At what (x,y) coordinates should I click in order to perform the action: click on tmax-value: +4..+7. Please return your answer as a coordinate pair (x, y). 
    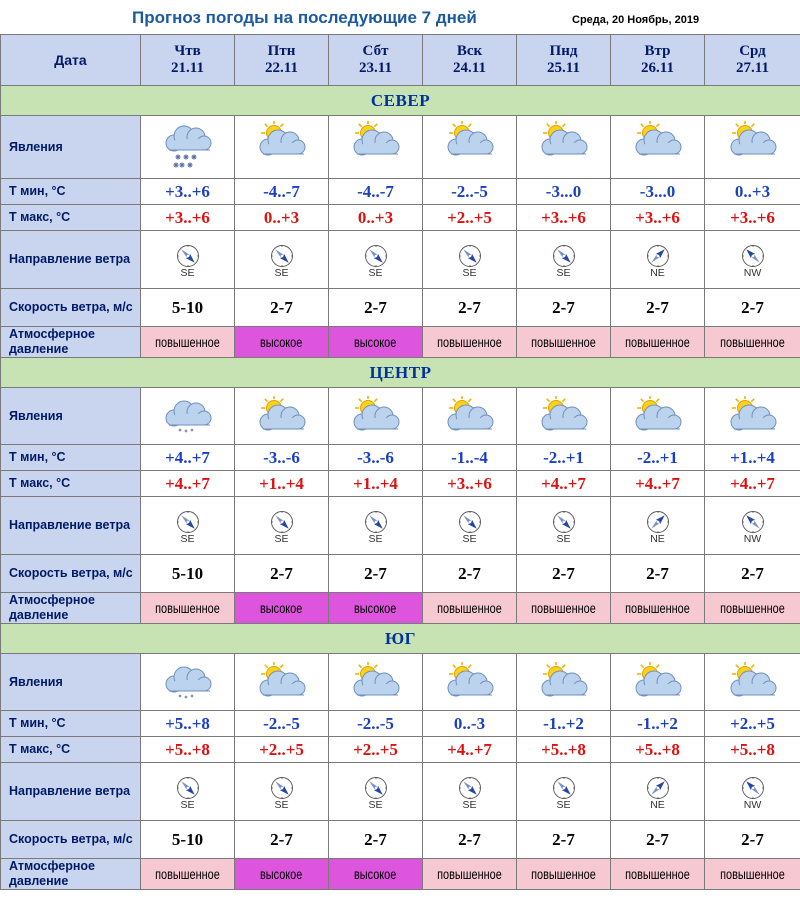
    Looking at the image, I should click on (187, 483).